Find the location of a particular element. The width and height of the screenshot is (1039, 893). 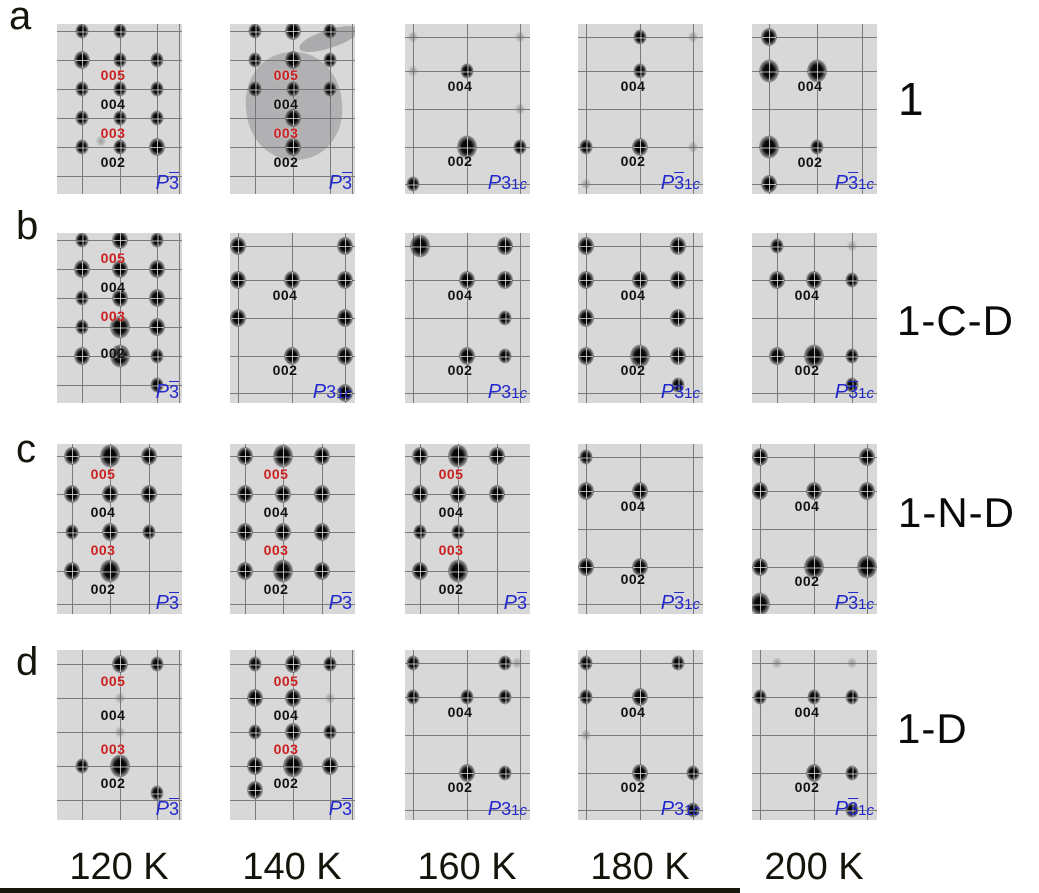

space-group-label: P3 is located at coordinates (515, 603).